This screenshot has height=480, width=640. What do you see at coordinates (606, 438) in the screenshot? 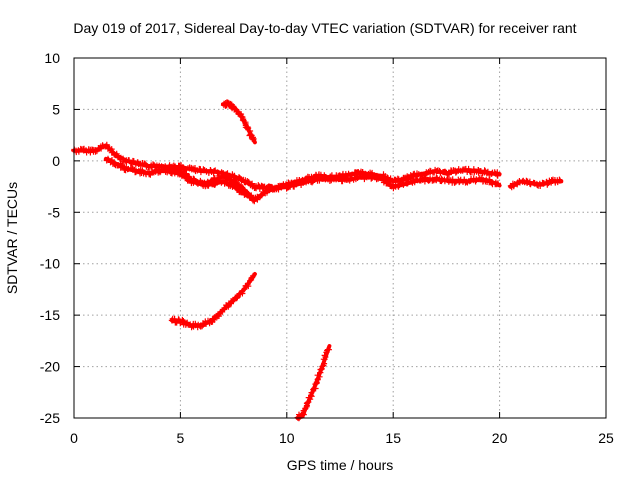
I see `x-tick-label: 25` at bounding box center [606, 438].